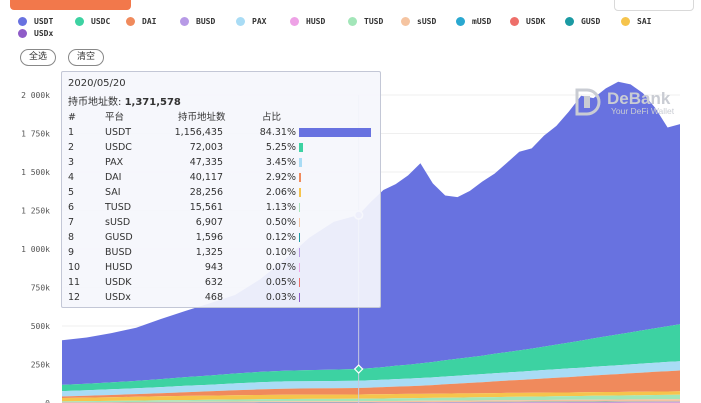  Describe the element at coordinates (213, 267) in the screenshot. I see `row-count: 943` at that location.